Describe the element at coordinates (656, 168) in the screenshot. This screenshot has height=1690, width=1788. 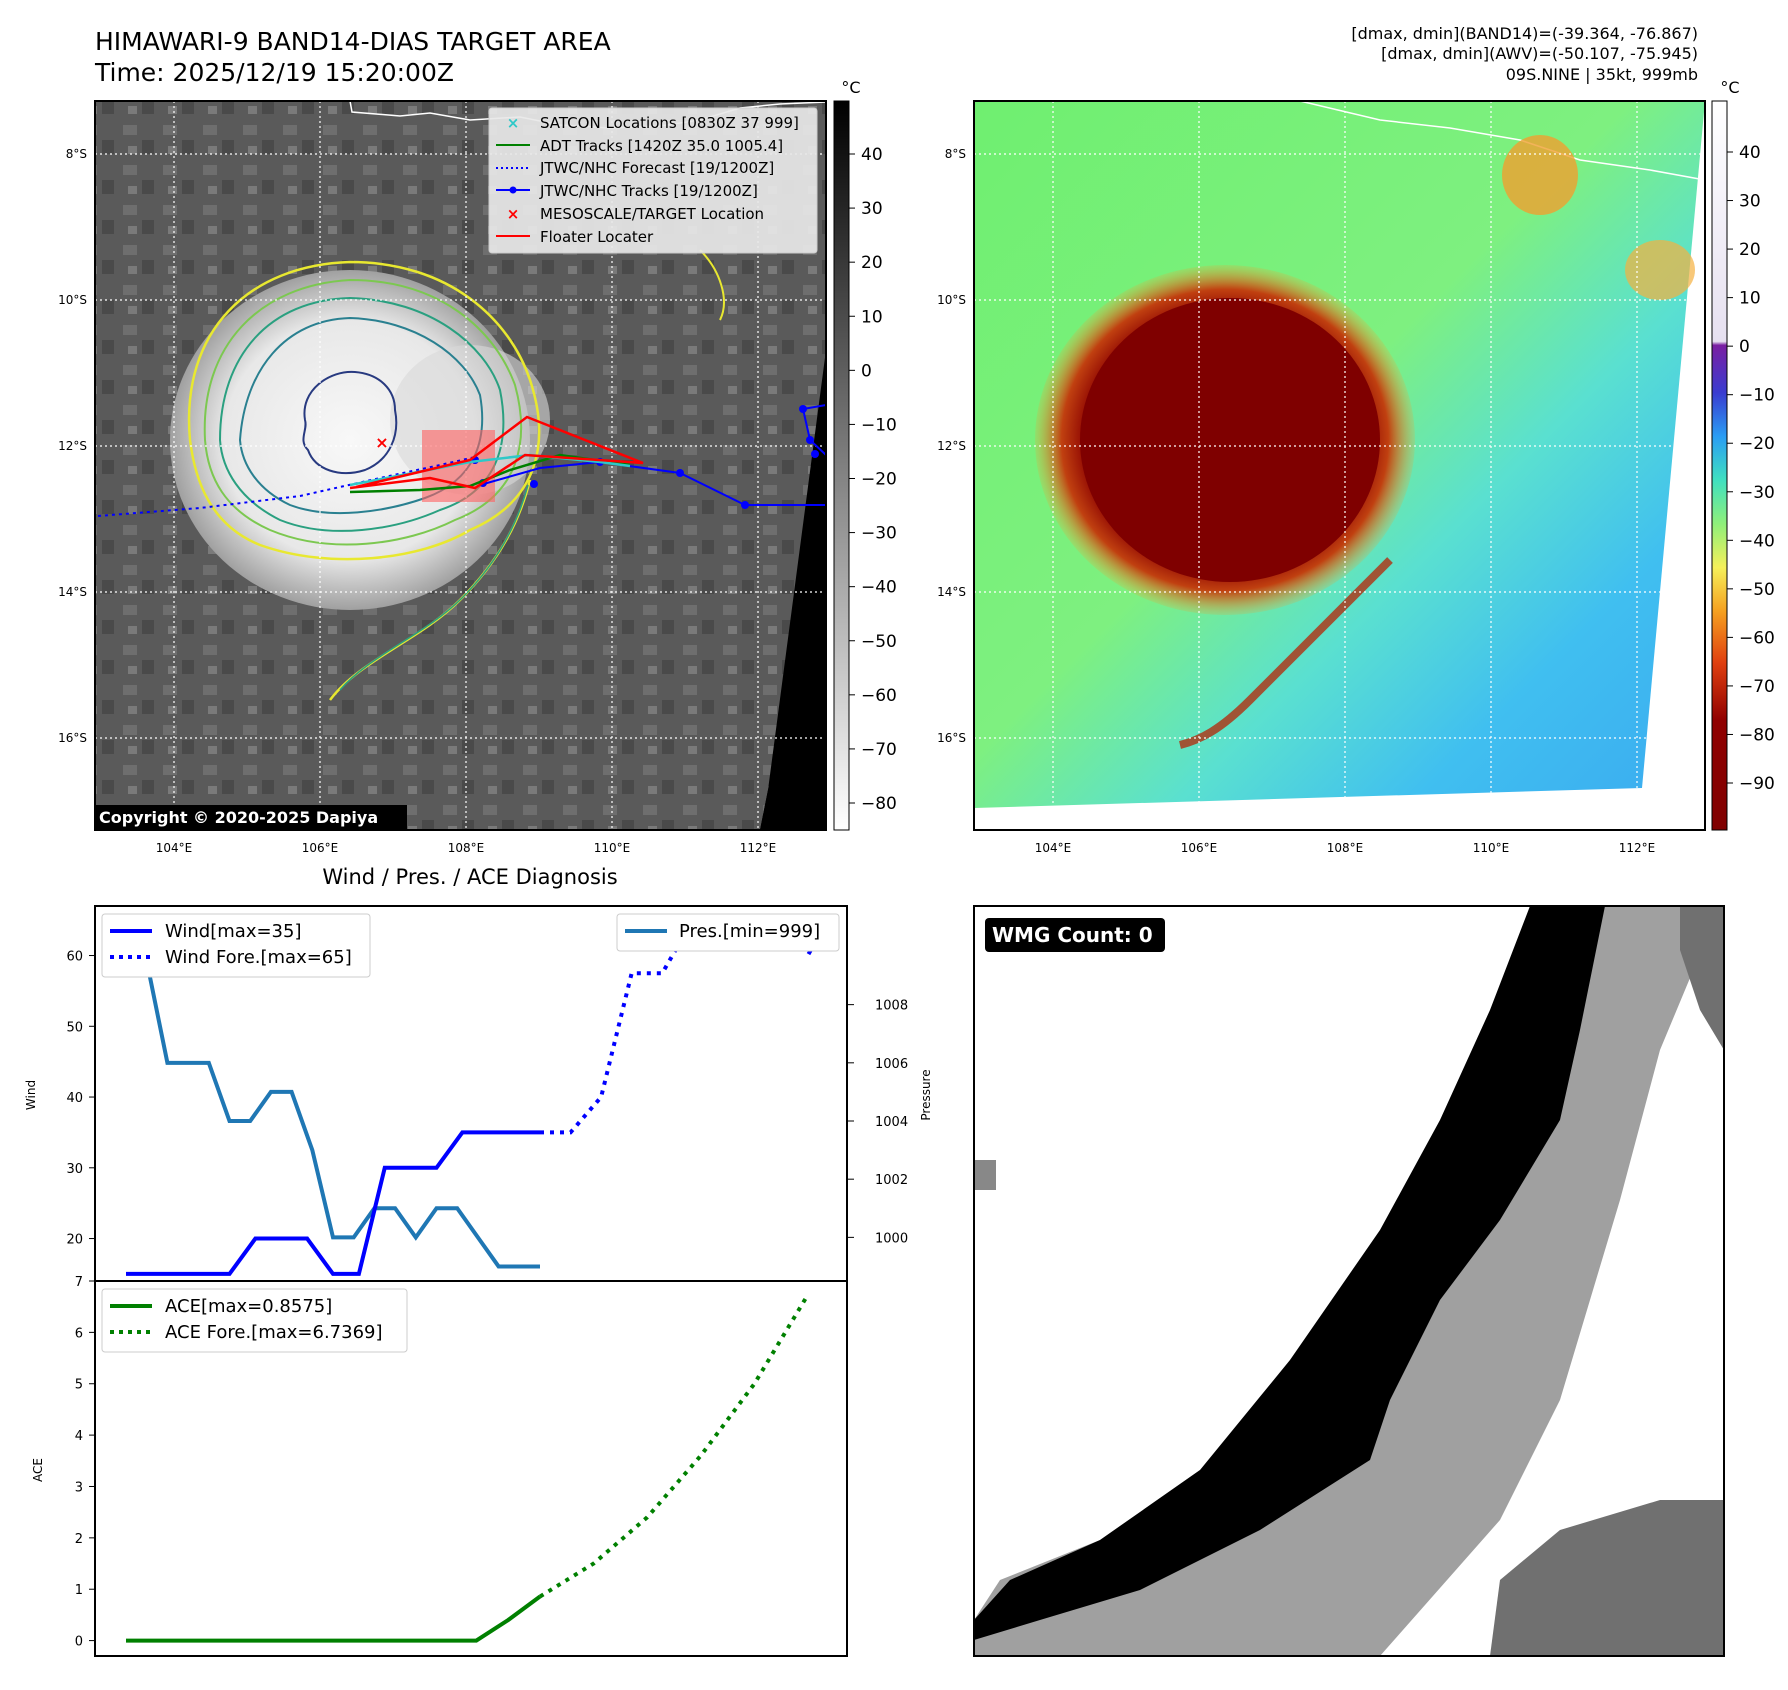
I see `legend-forecast: JTWC/NHC Forecast [19/1200Z]` at that location.